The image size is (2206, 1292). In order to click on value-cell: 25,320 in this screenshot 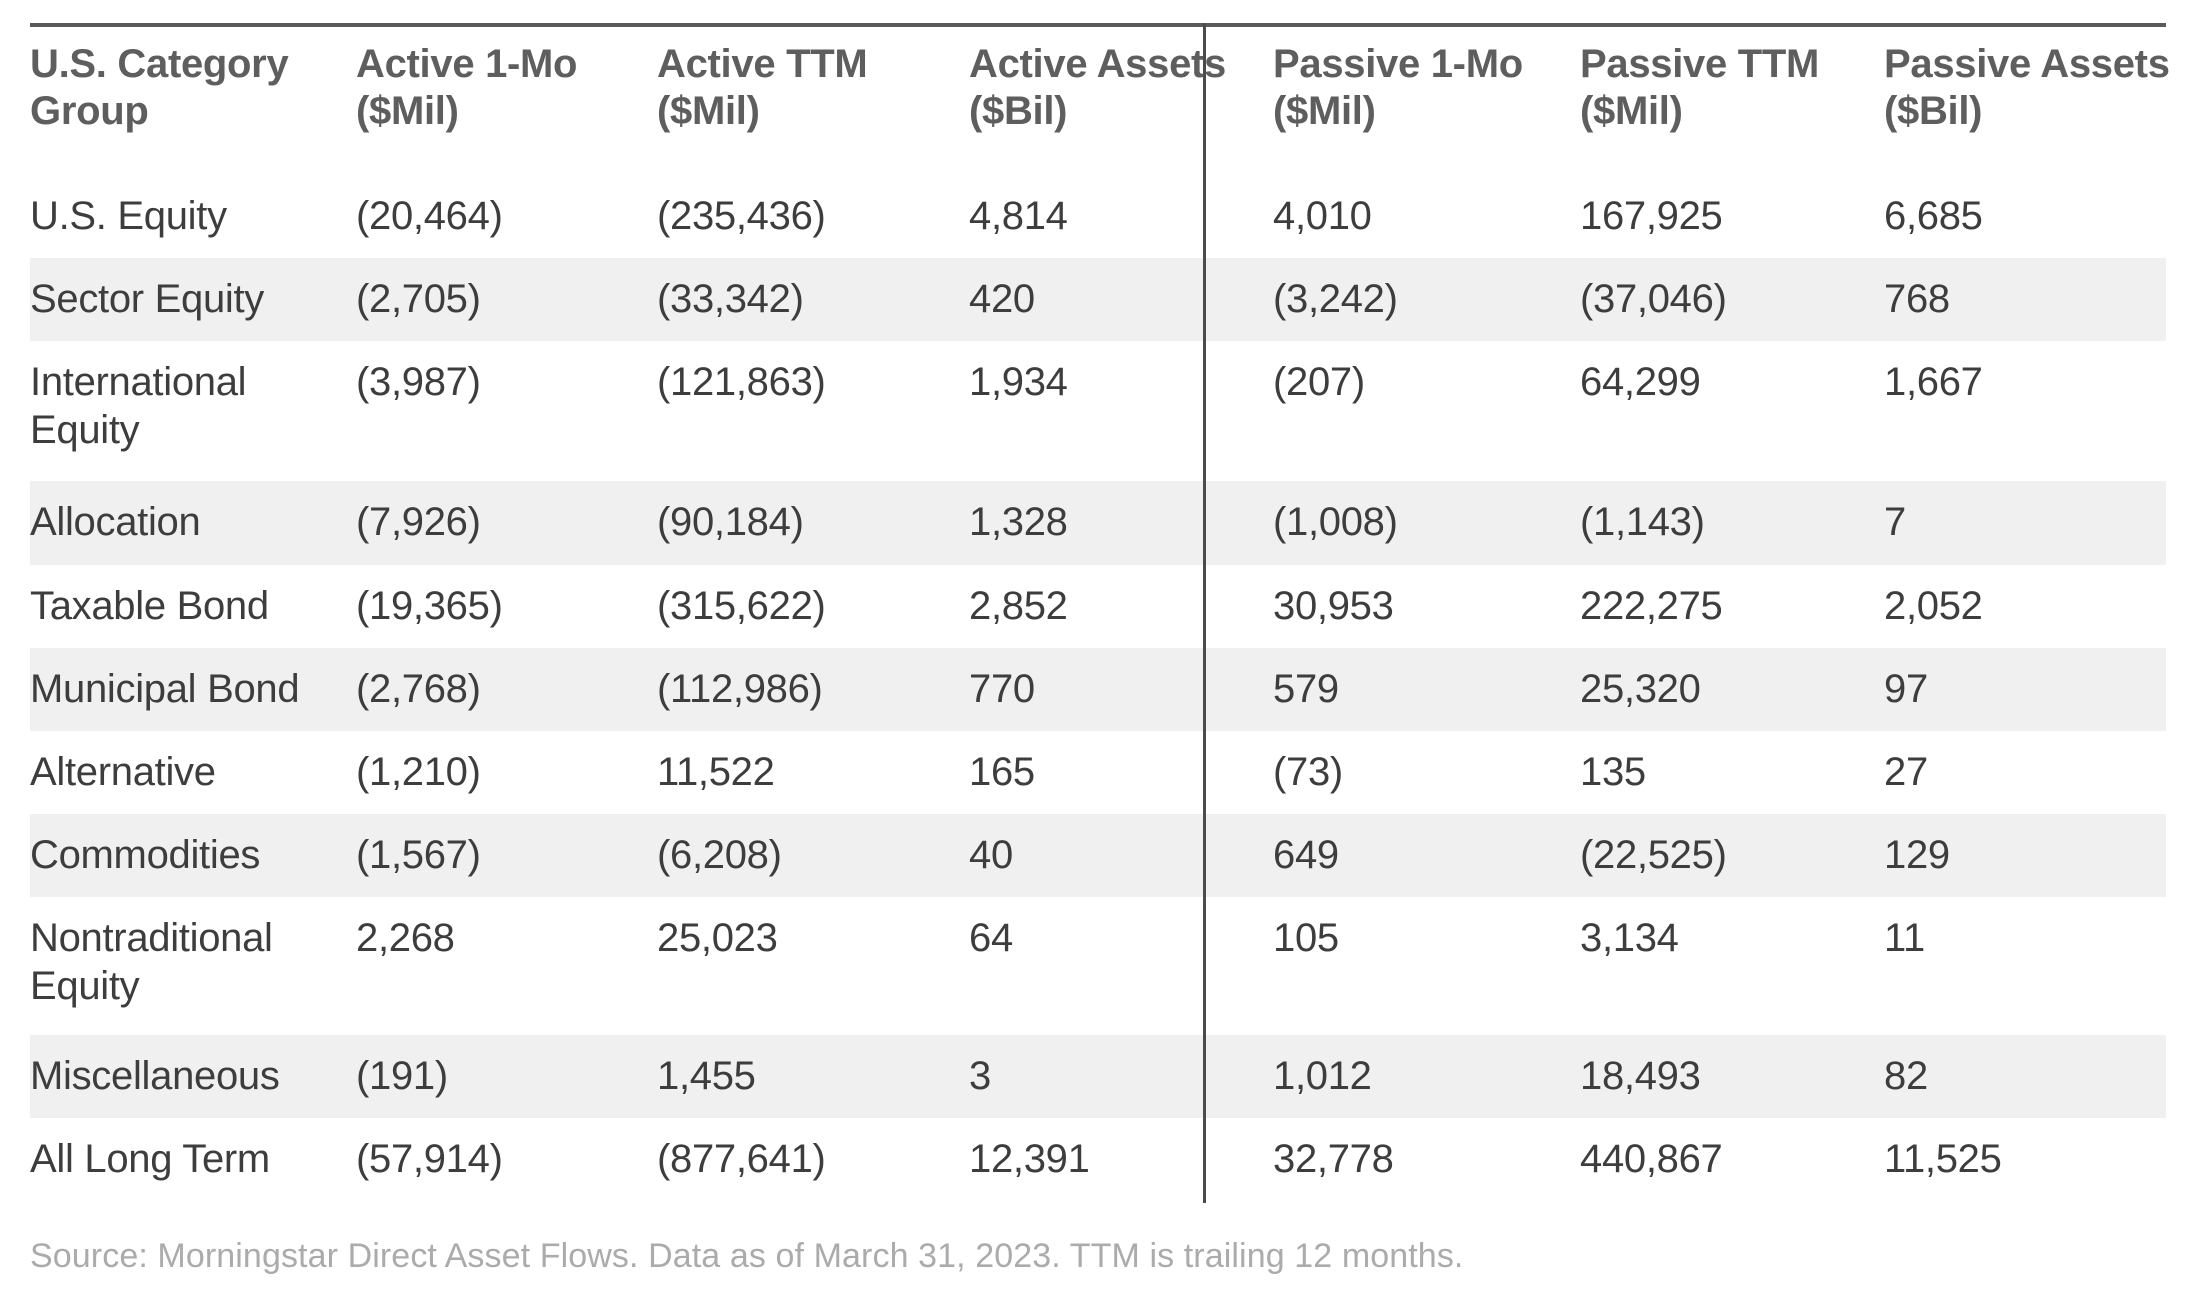, I will do `click(1640, 689)`.